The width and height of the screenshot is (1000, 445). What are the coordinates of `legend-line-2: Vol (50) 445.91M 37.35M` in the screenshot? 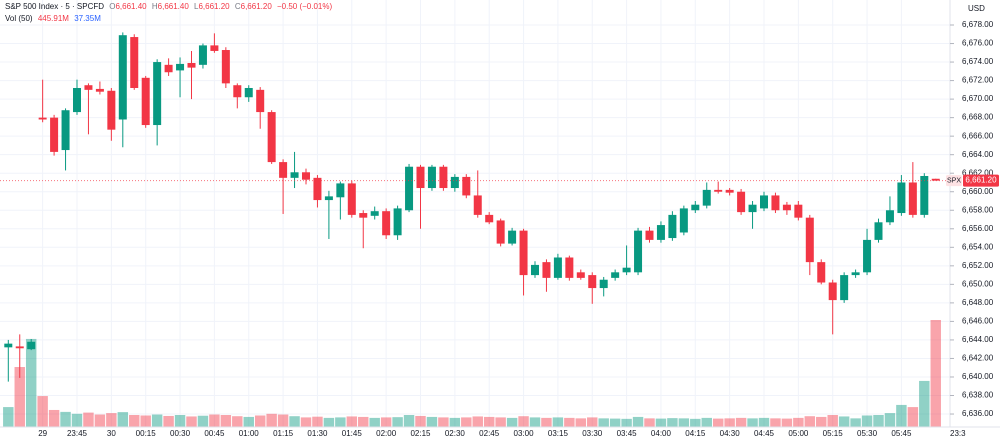 It's located at (53, 18).